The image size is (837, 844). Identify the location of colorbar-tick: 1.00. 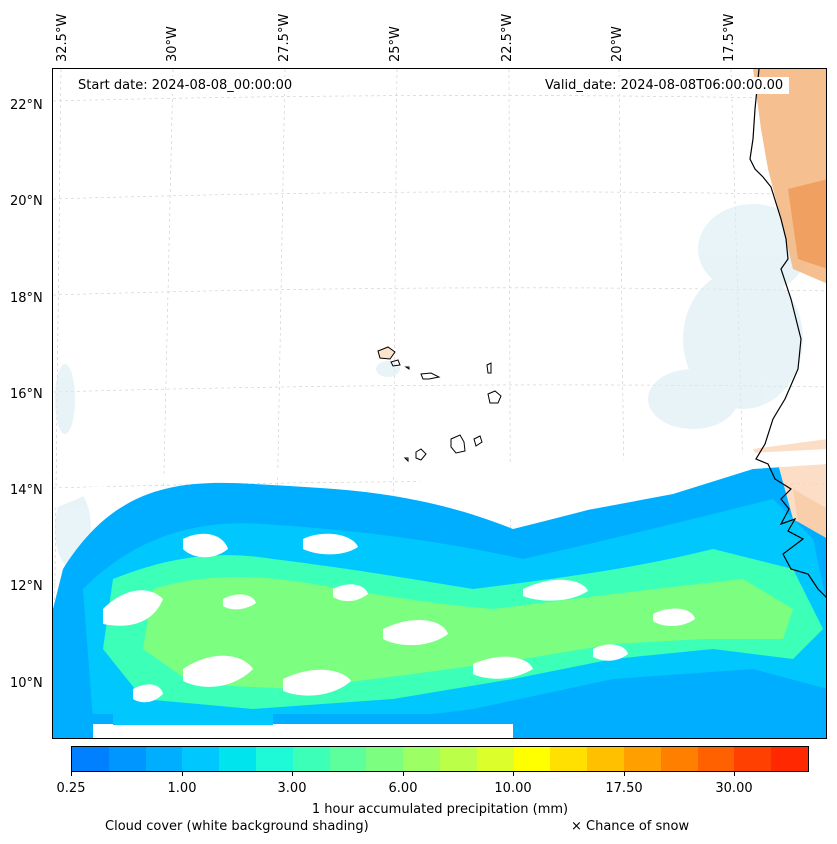
(182, 788).